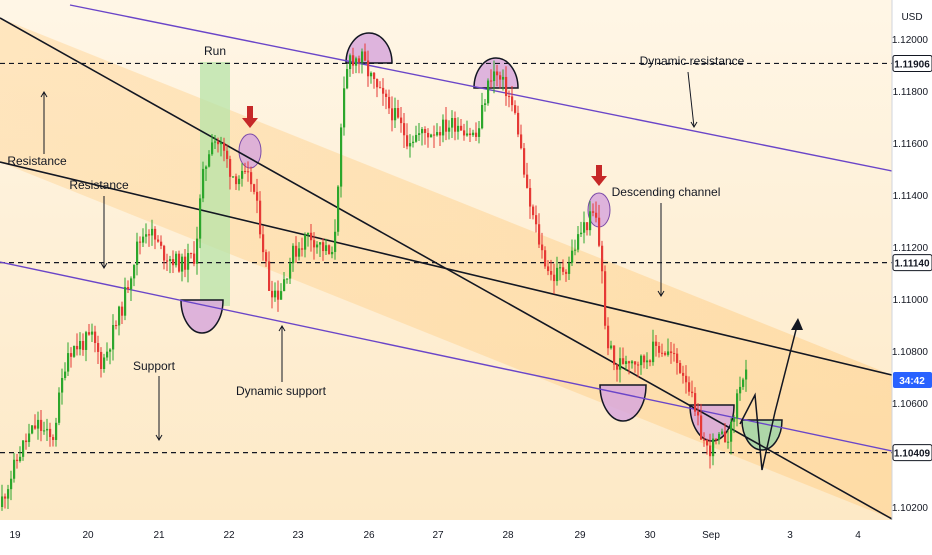 Image resolution: width=932 pixels, height=555 pixels. Describe the element at coordinates (446, 535) in the screenshot. I see `x-axis-background` at that location.